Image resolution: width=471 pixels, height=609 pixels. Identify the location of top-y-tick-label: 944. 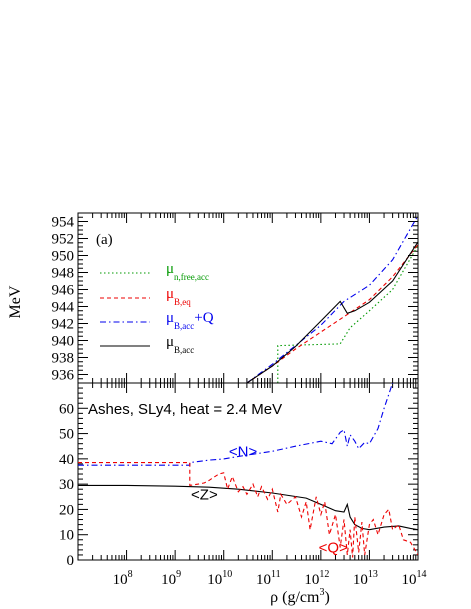
(63, 308).